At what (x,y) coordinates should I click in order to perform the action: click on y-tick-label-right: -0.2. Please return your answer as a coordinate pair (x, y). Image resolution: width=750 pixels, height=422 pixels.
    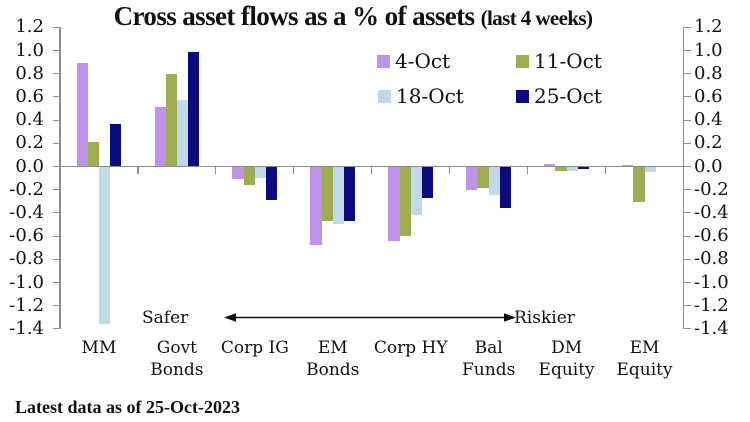
    Looking at the image, I should click on (711, 189).